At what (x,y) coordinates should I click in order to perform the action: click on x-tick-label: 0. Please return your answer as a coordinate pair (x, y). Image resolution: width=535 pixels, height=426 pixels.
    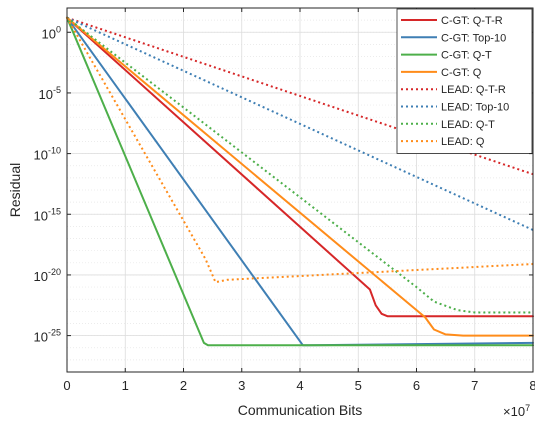
    Looking at the image, I should click on (66, 385).